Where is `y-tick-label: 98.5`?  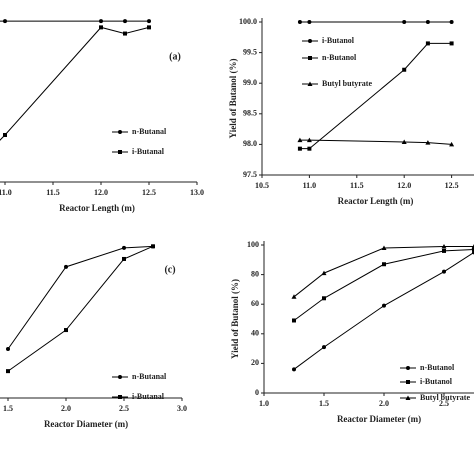
y-tick-label: 98.5 is located at coordinates (250, 113).